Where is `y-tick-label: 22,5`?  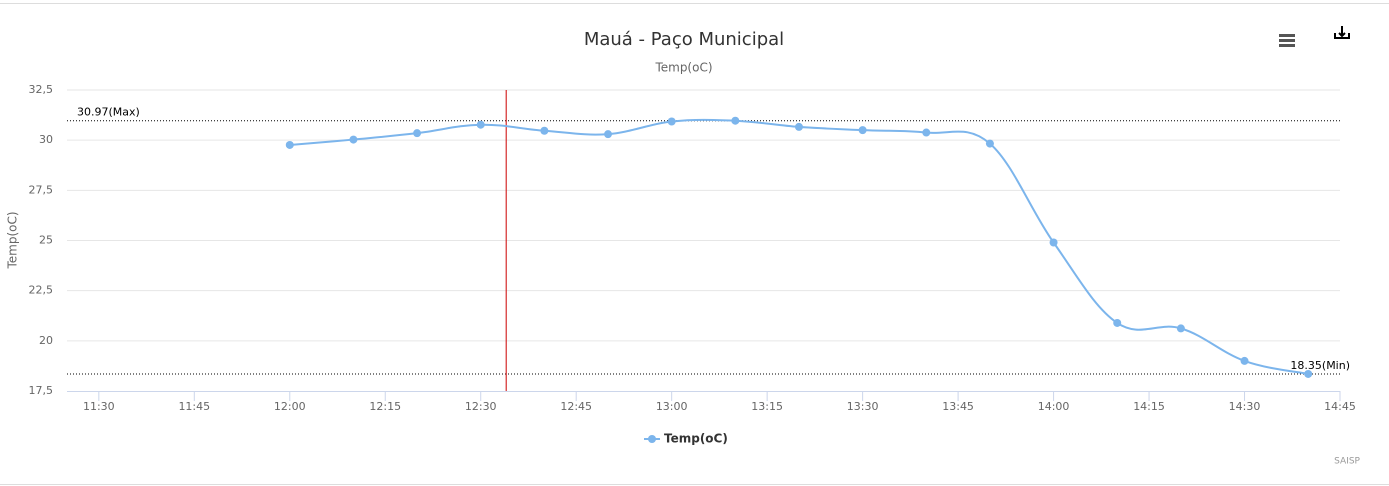 y-tick-label: 22,5 is located at coordinates (41, 290).